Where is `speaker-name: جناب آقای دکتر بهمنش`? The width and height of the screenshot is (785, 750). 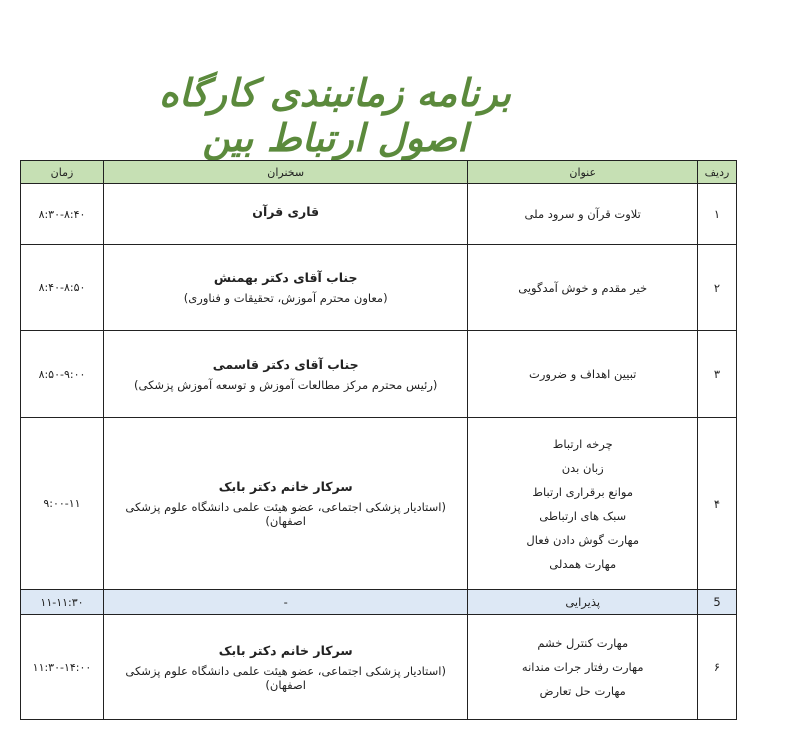
speaker-name: جناب آقای دکتر بهمنش is located at coordinates (285, 277).